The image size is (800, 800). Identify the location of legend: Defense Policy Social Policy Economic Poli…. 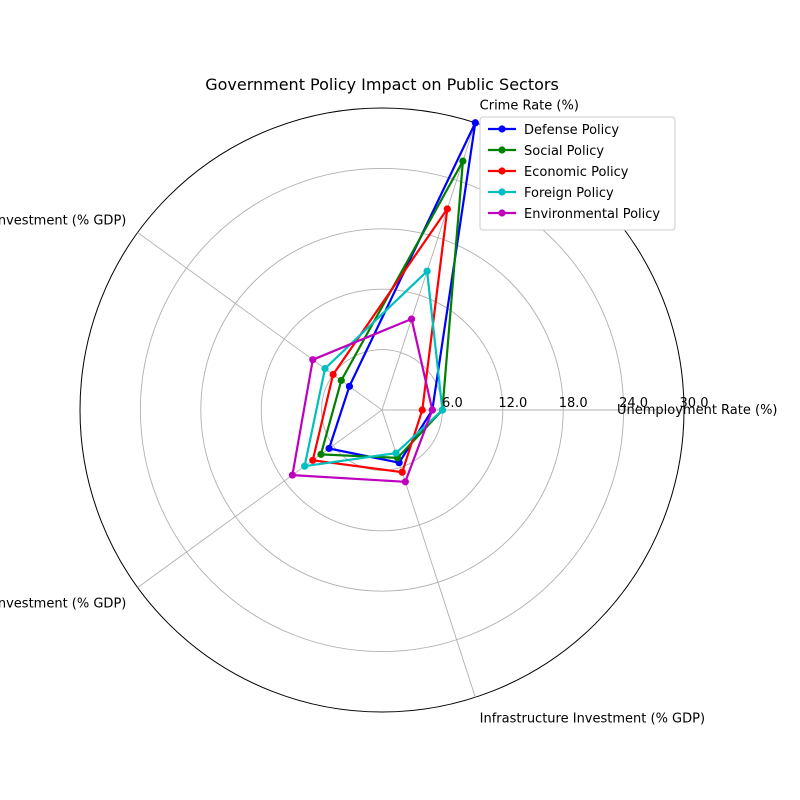
(577, 173).